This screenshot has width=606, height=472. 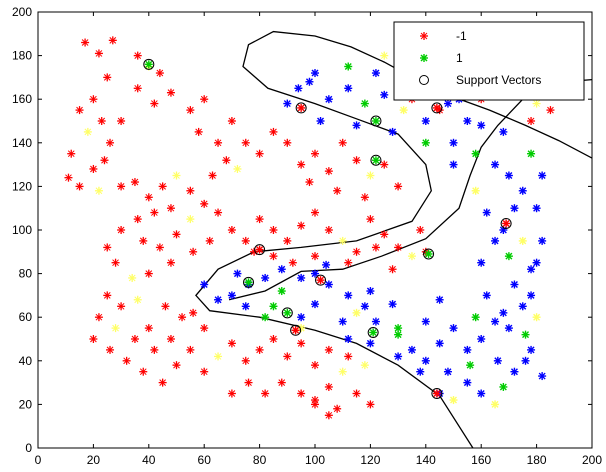 I want to click on x-tick-label-2: 40, so click(x=149, y=460).